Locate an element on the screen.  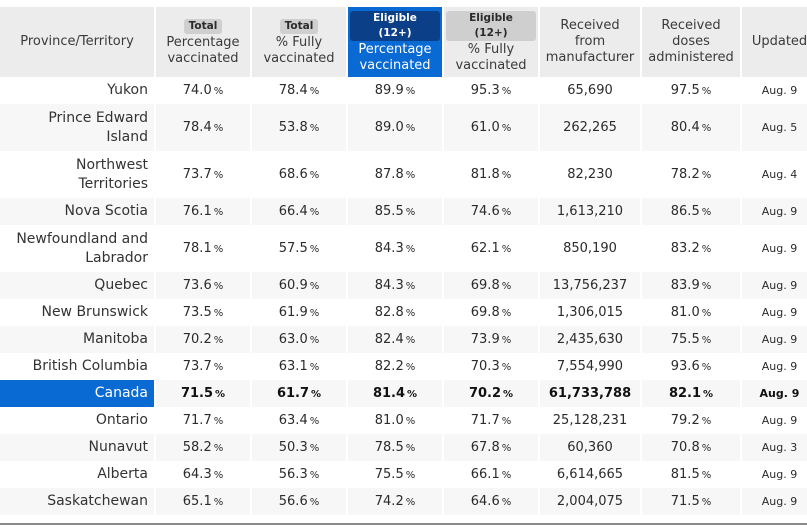
column-header-updated: Updated is located at coordinates (774, 42).